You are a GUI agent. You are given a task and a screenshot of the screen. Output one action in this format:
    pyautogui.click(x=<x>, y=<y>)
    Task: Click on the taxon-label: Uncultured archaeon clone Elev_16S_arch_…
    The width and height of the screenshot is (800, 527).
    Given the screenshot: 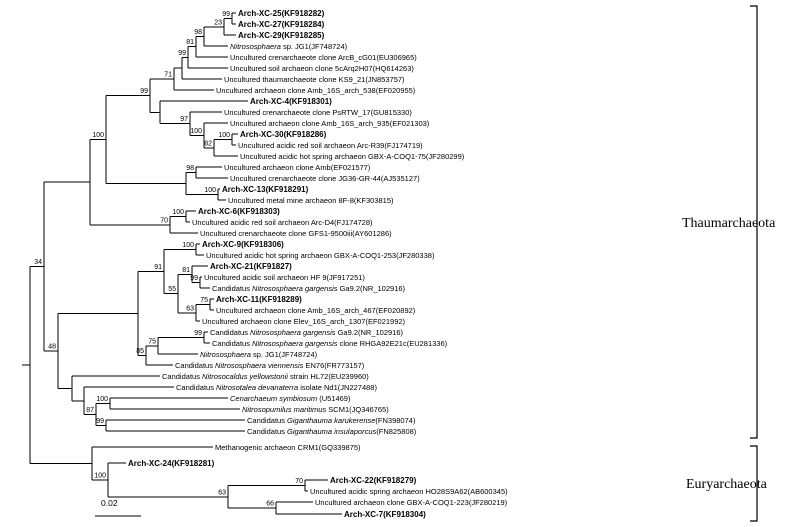 What is the action you would take?
    pyautogui.click(x=304, y=321)
    